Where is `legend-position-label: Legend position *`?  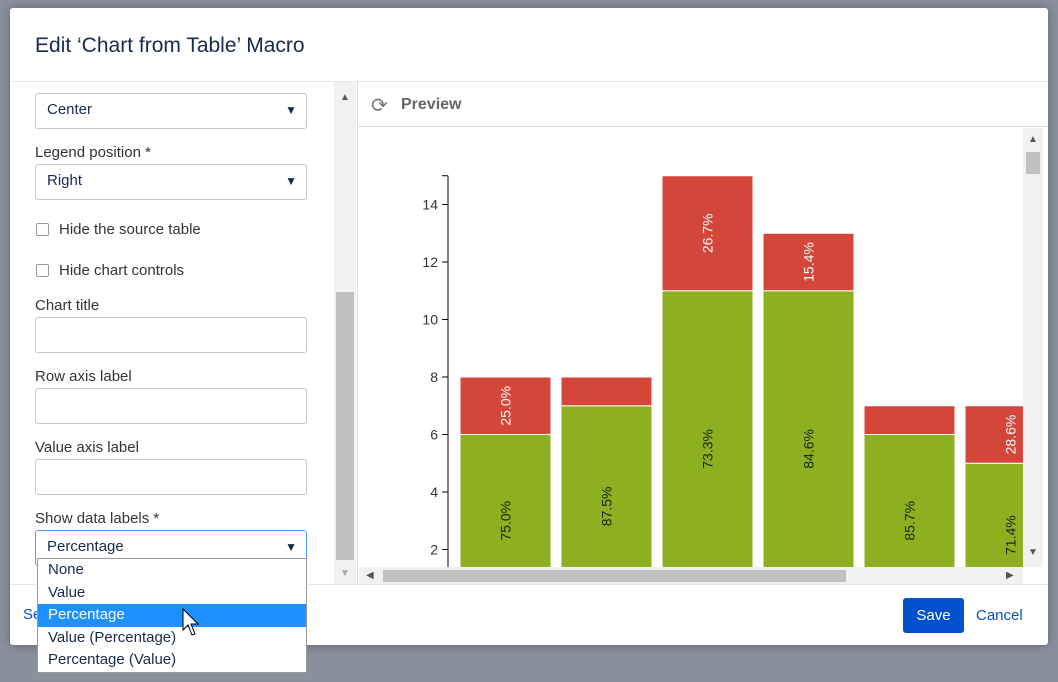
legend-position-label: Legend position * is located at coordinates (93, 152).